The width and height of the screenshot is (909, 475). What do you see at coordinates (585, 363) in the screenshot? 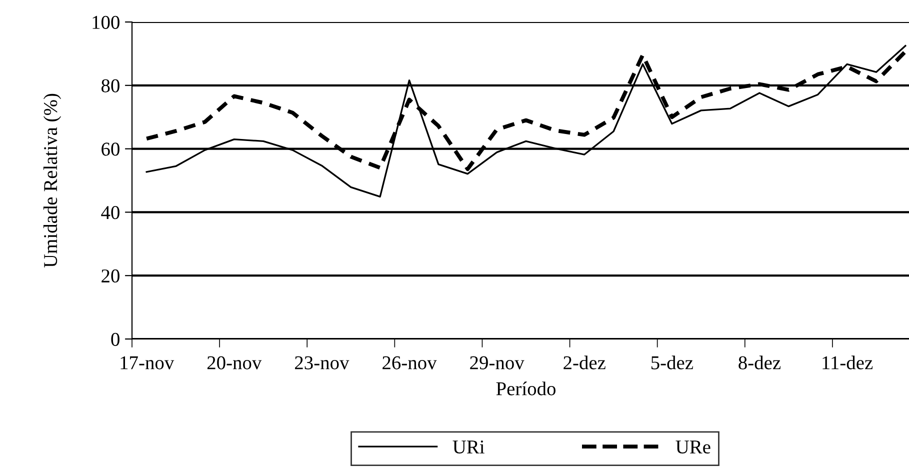
I see `x-tick-label: 2-dez` at bounding box center [585, 363].